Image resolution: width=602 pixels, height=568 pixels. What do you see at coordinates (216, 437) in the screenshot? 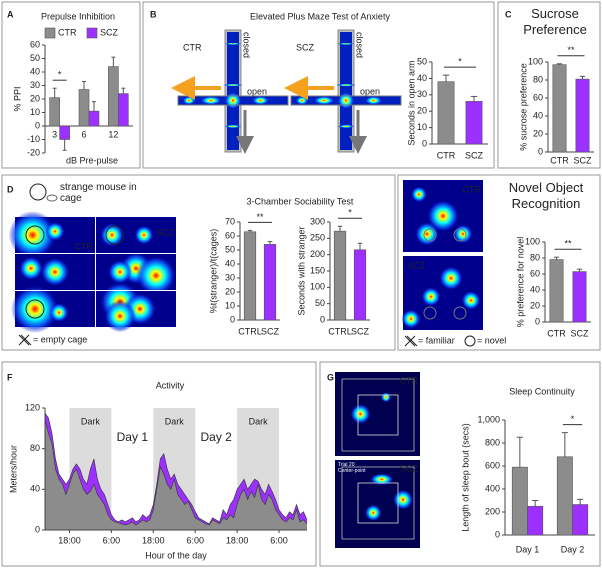
I see `day-label: Day 2` at bounding box center [216, 437].